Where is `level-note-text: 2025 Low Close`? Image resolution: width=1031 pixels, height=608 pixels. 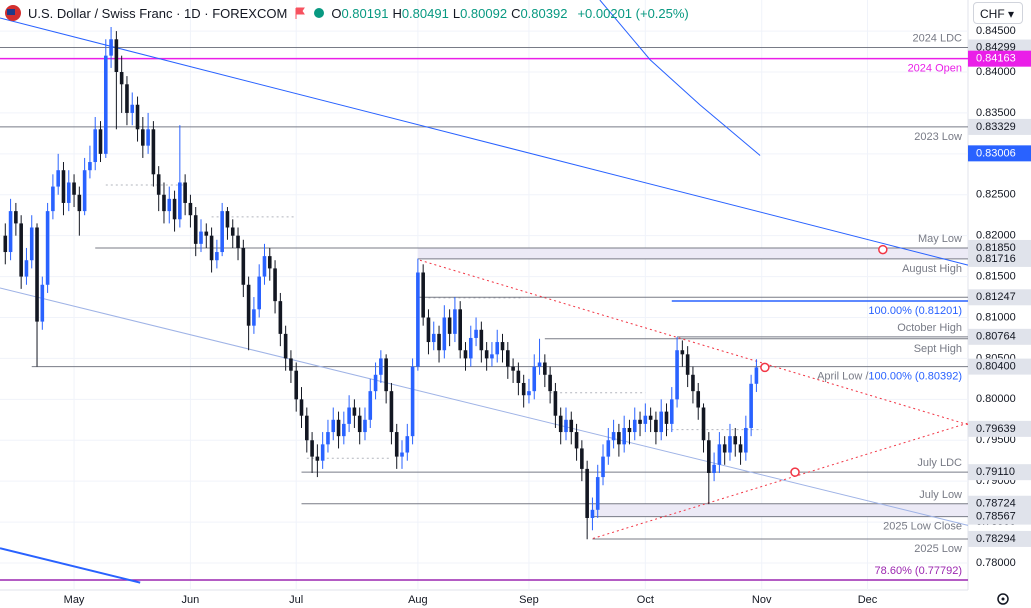 level-note-text: 2025 Low Close is located at coordinates (922, 527).